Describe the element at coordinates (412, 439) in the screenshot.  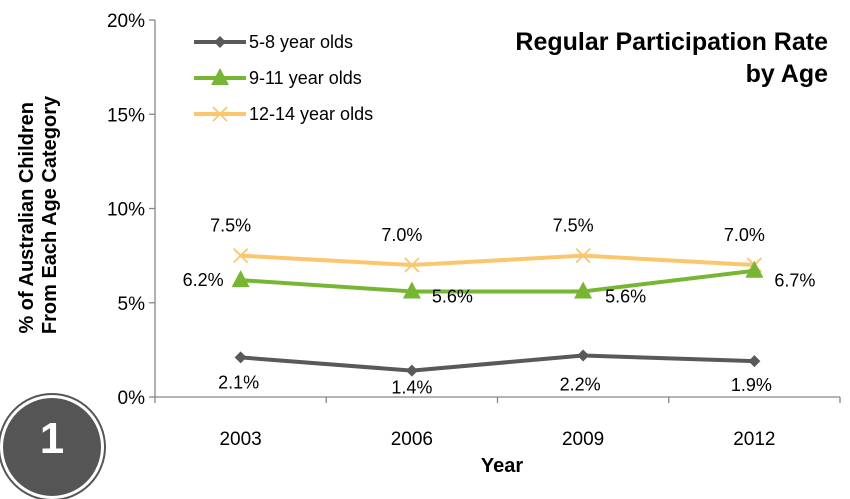
I see `x-tick-label: 2006` at that location.